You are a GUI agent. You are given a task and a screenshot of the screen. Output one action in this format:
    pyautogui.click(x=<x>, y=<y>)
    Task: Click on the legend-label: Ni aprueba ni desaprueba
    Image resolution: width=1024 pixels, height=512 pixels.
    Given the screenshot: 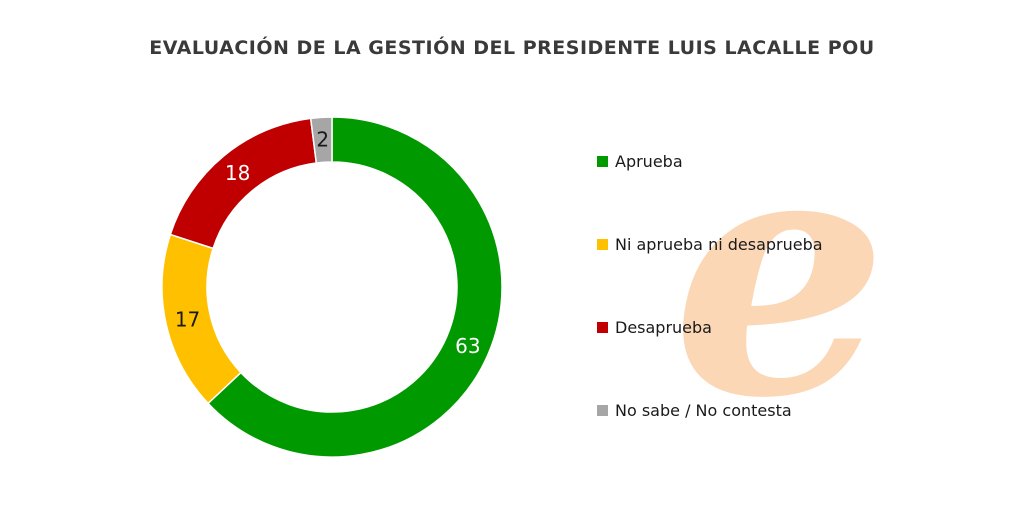 What is the action you would take?
    pyautogui.click(x=719, y=244)
    